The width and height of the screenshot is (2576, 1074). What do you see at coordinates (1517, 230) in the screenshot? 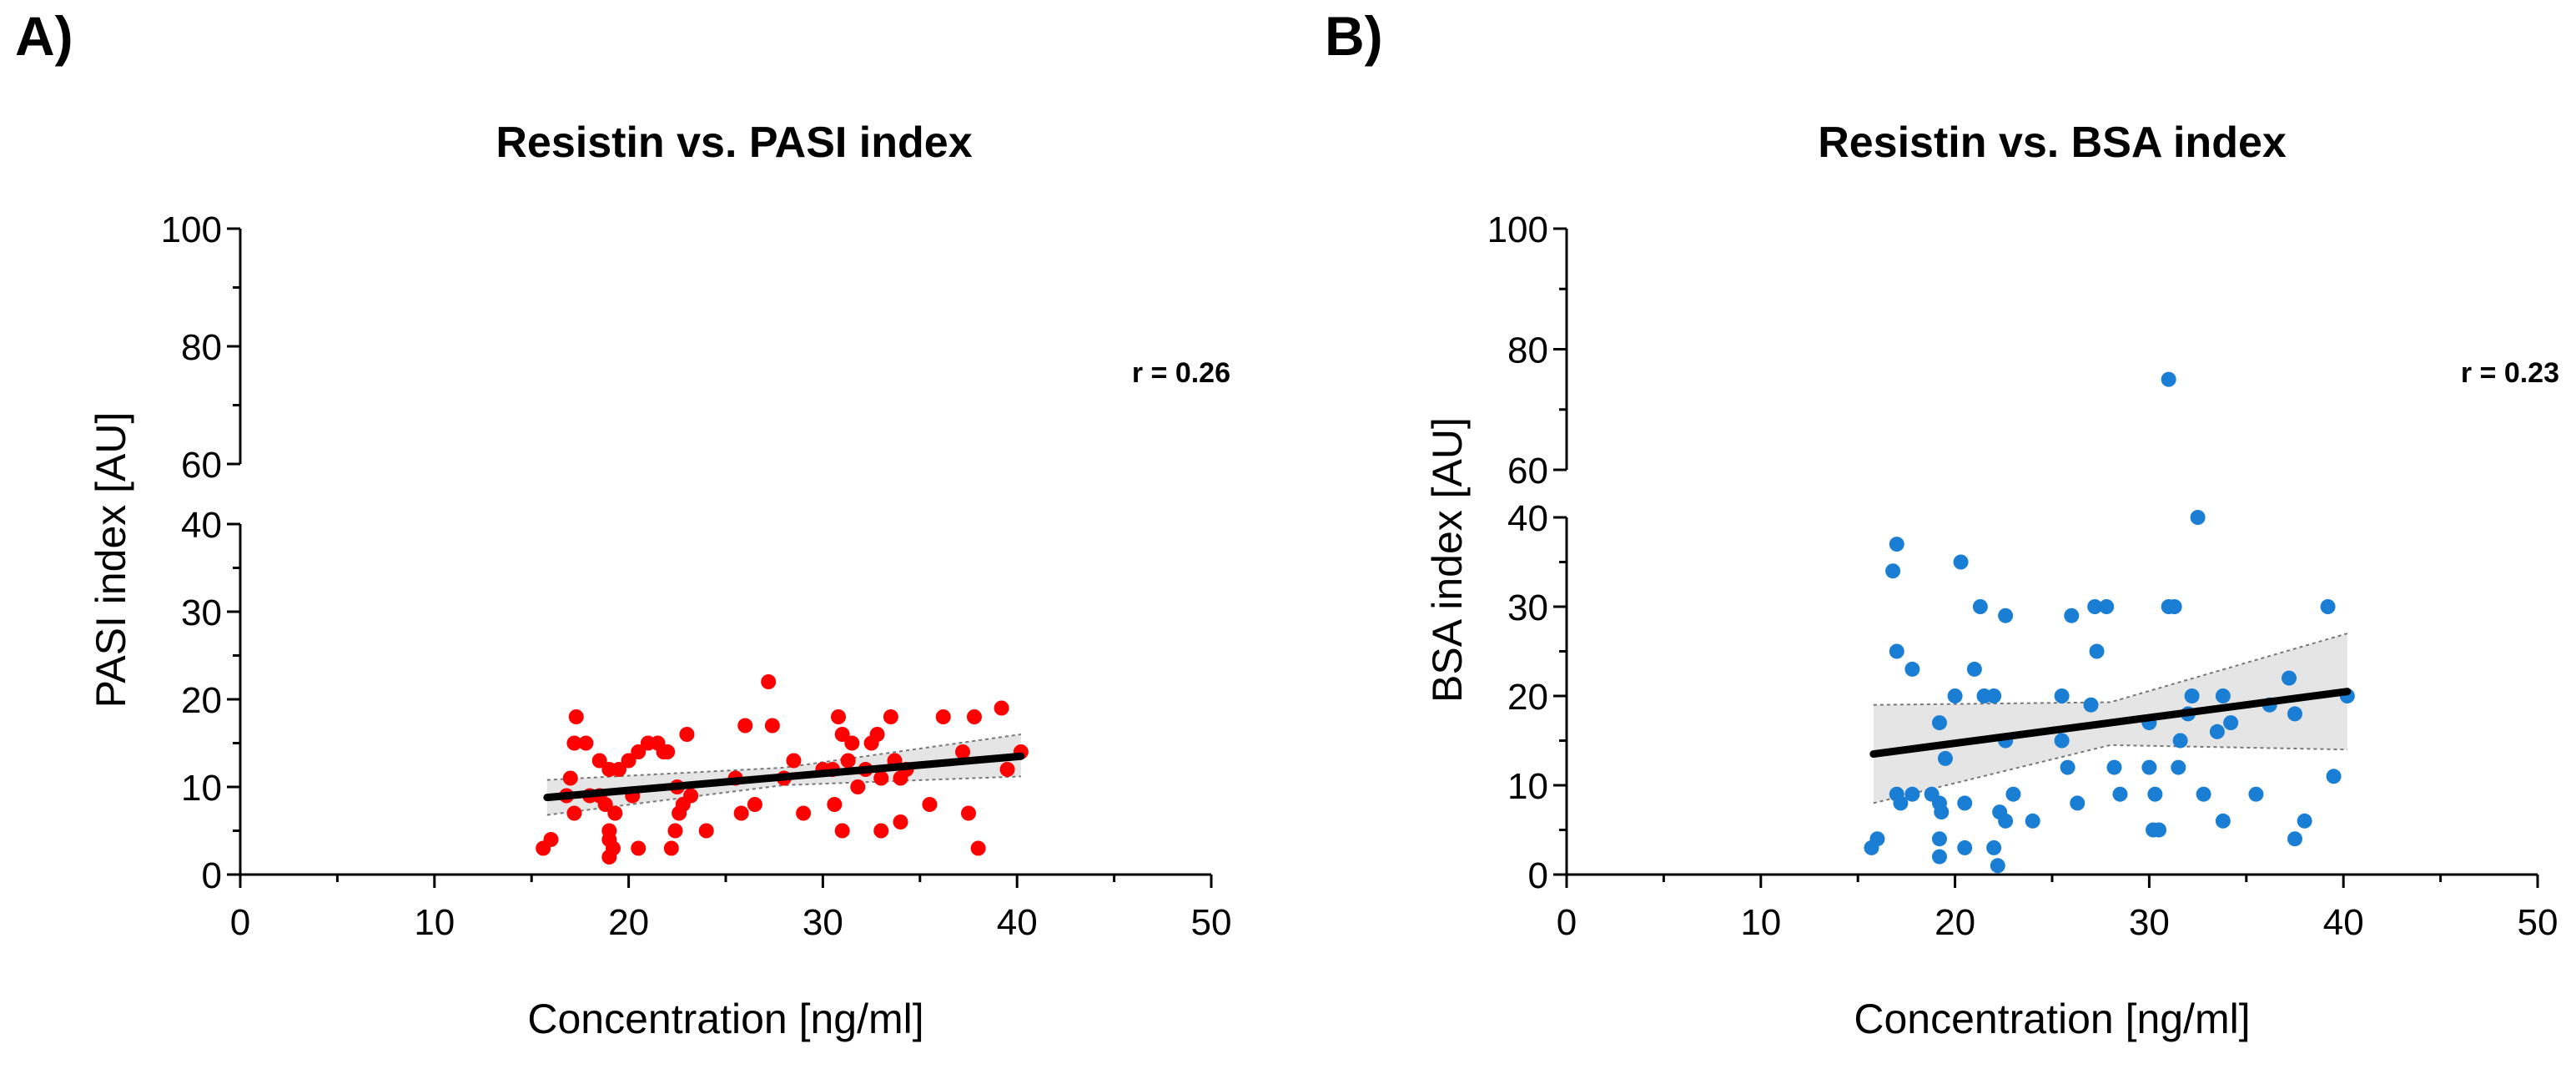
I see `y-tick-label: 100` at bounding box center [1517, 230].